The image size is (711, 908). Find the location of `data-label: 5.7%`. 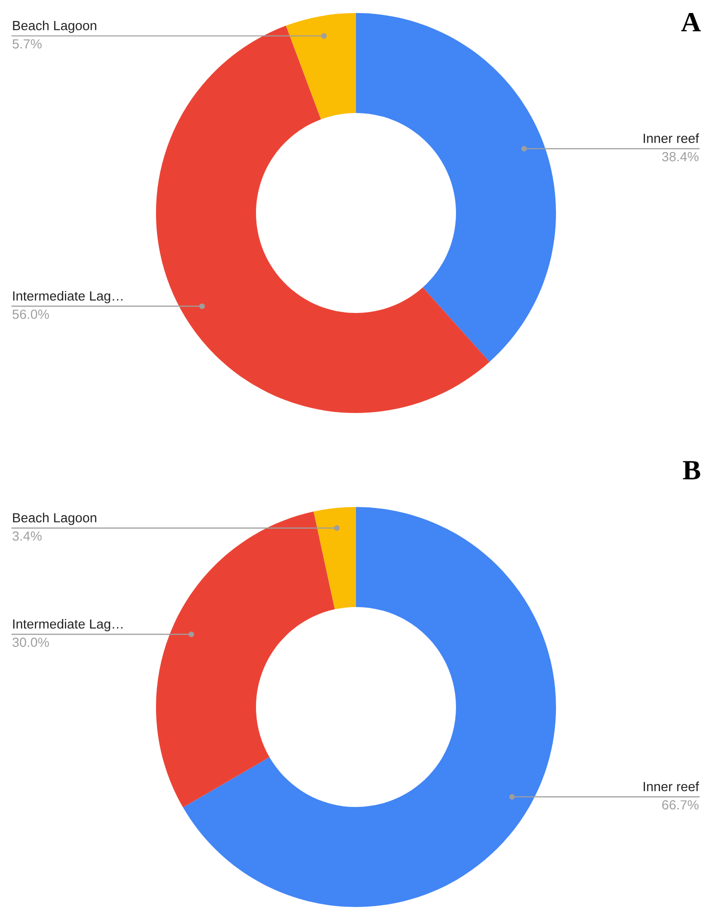

data-label: 5.7% is located at coordinates (27, 44).